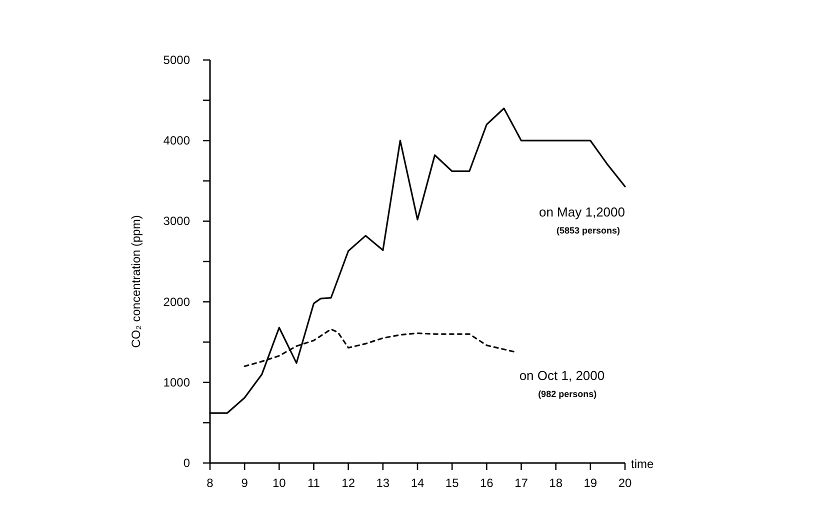 This screenshot has width=819, height=532. What do you see at coordinates (176, 301) in the screenshot?
I see `y-tick-label: 2000` at bounding box center [176, 301].